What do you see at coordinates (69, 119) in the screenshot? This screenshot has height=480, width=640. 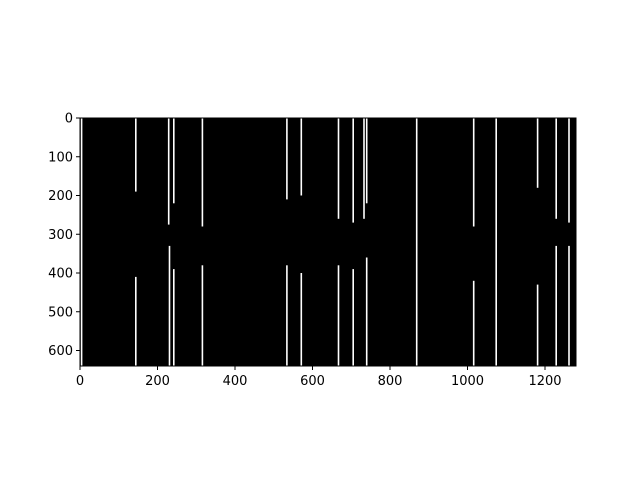 I see `y-tick-label: 0` at bounding box center [69, 119].